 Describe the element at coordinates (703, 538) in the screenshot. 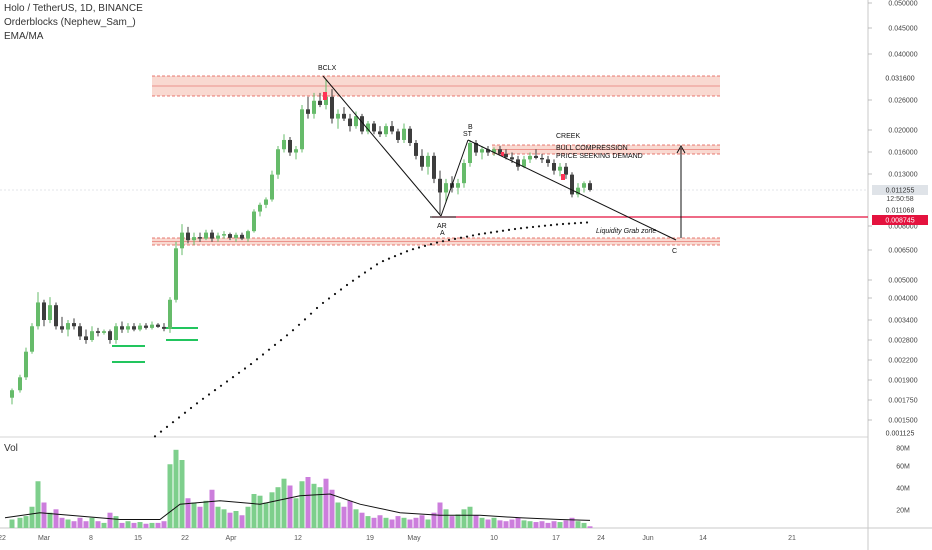

I see `time-axis-label: 14` at that location.